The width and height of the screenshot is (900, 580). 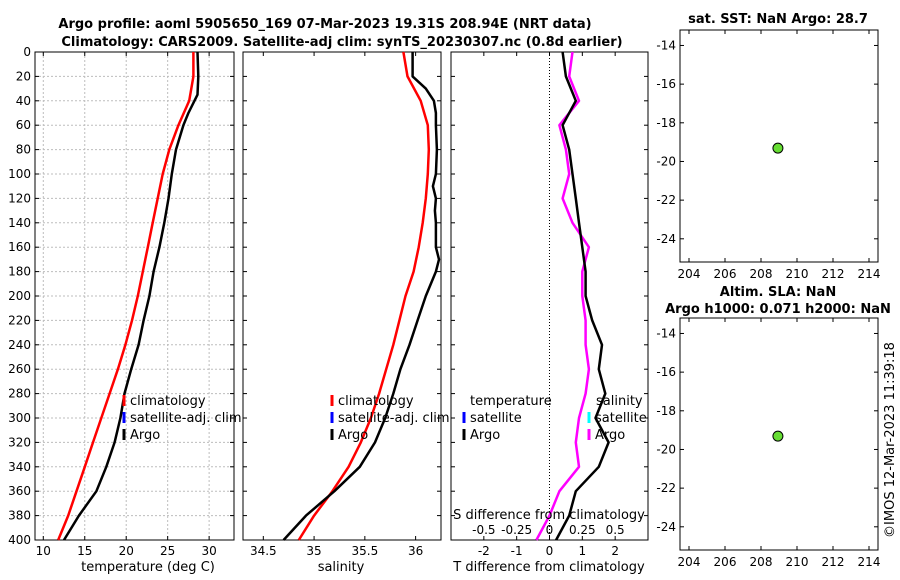 What do you see at coordinates (615, 530) in the screenshot?
I see `s-tick-label: 0.5` at bounding box center [615, 530].